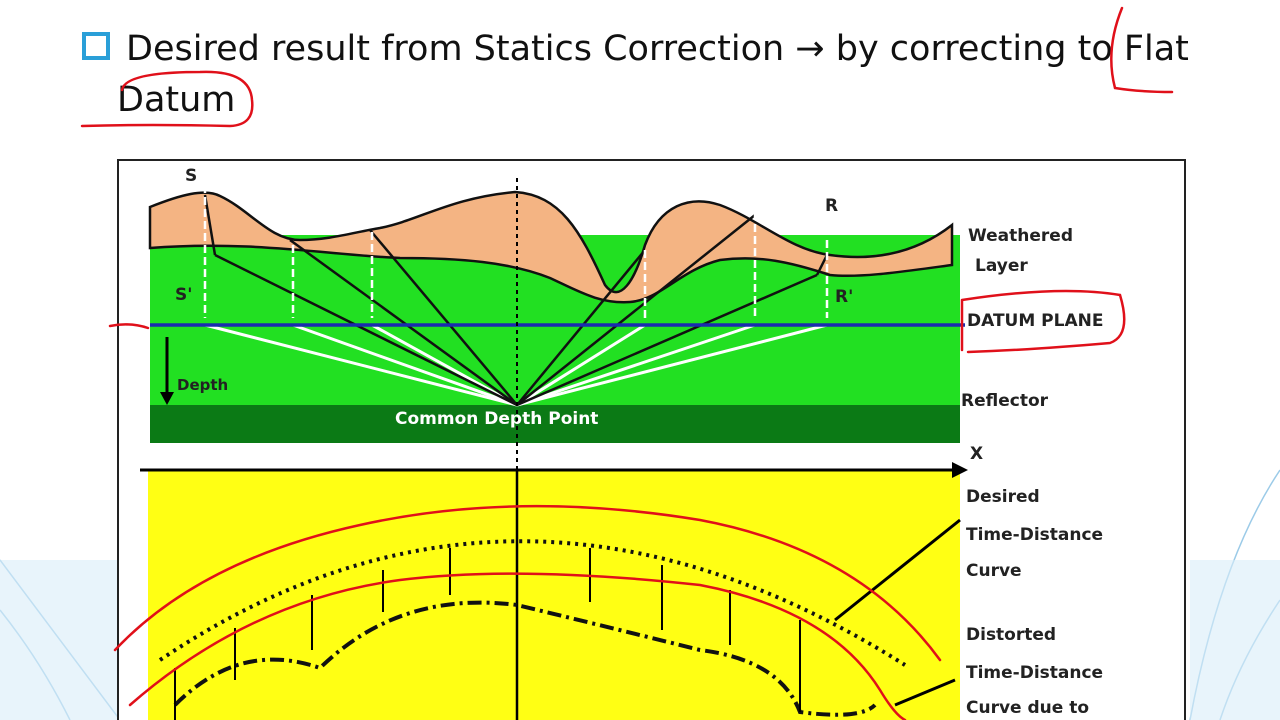 Image resolution: width=1280 pixels, height=720 pixels. I want to click on reflector-label: Reflector, so click(1005, 401).